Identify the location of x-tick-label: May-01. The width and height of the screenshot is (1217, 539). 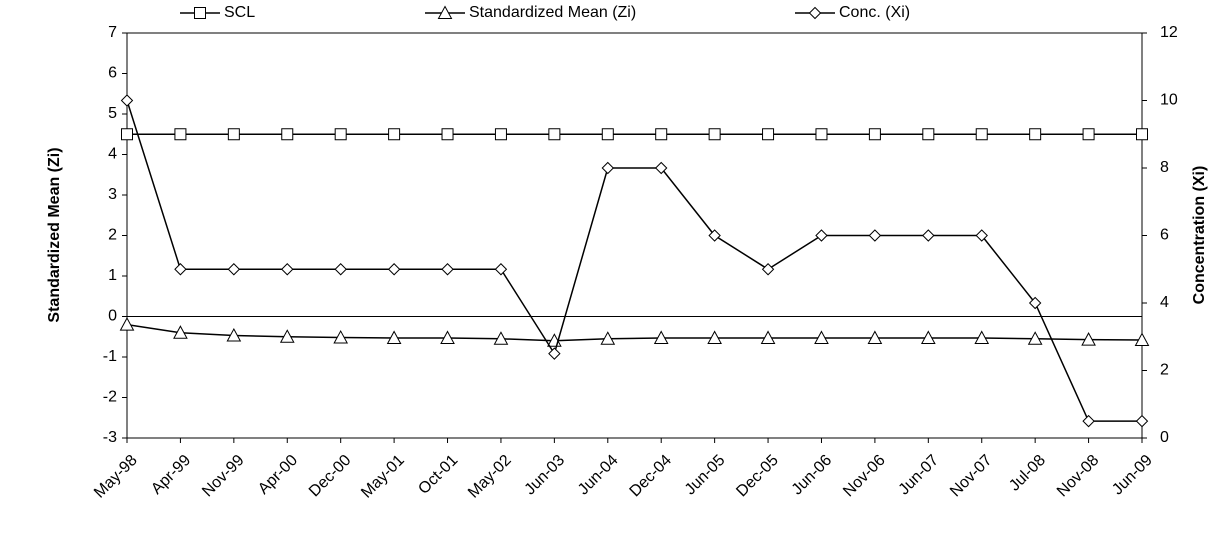
(383, 477).